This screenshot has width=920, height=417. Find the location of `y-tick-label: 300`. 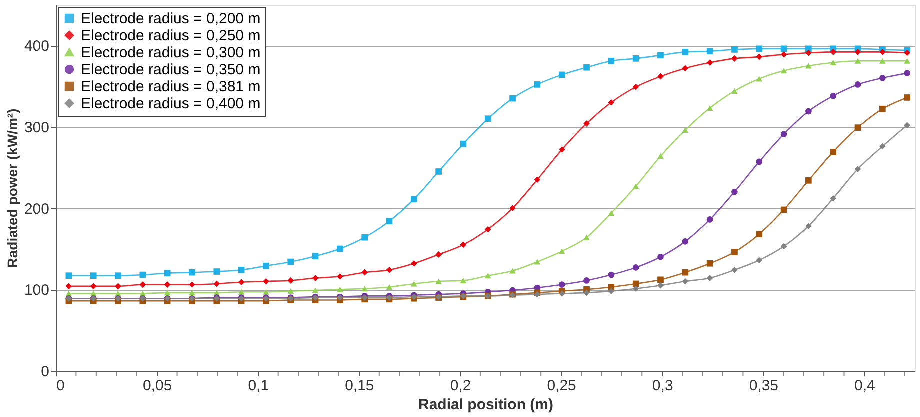

y-tick-label: 300 is located at coordinates (37, 128).